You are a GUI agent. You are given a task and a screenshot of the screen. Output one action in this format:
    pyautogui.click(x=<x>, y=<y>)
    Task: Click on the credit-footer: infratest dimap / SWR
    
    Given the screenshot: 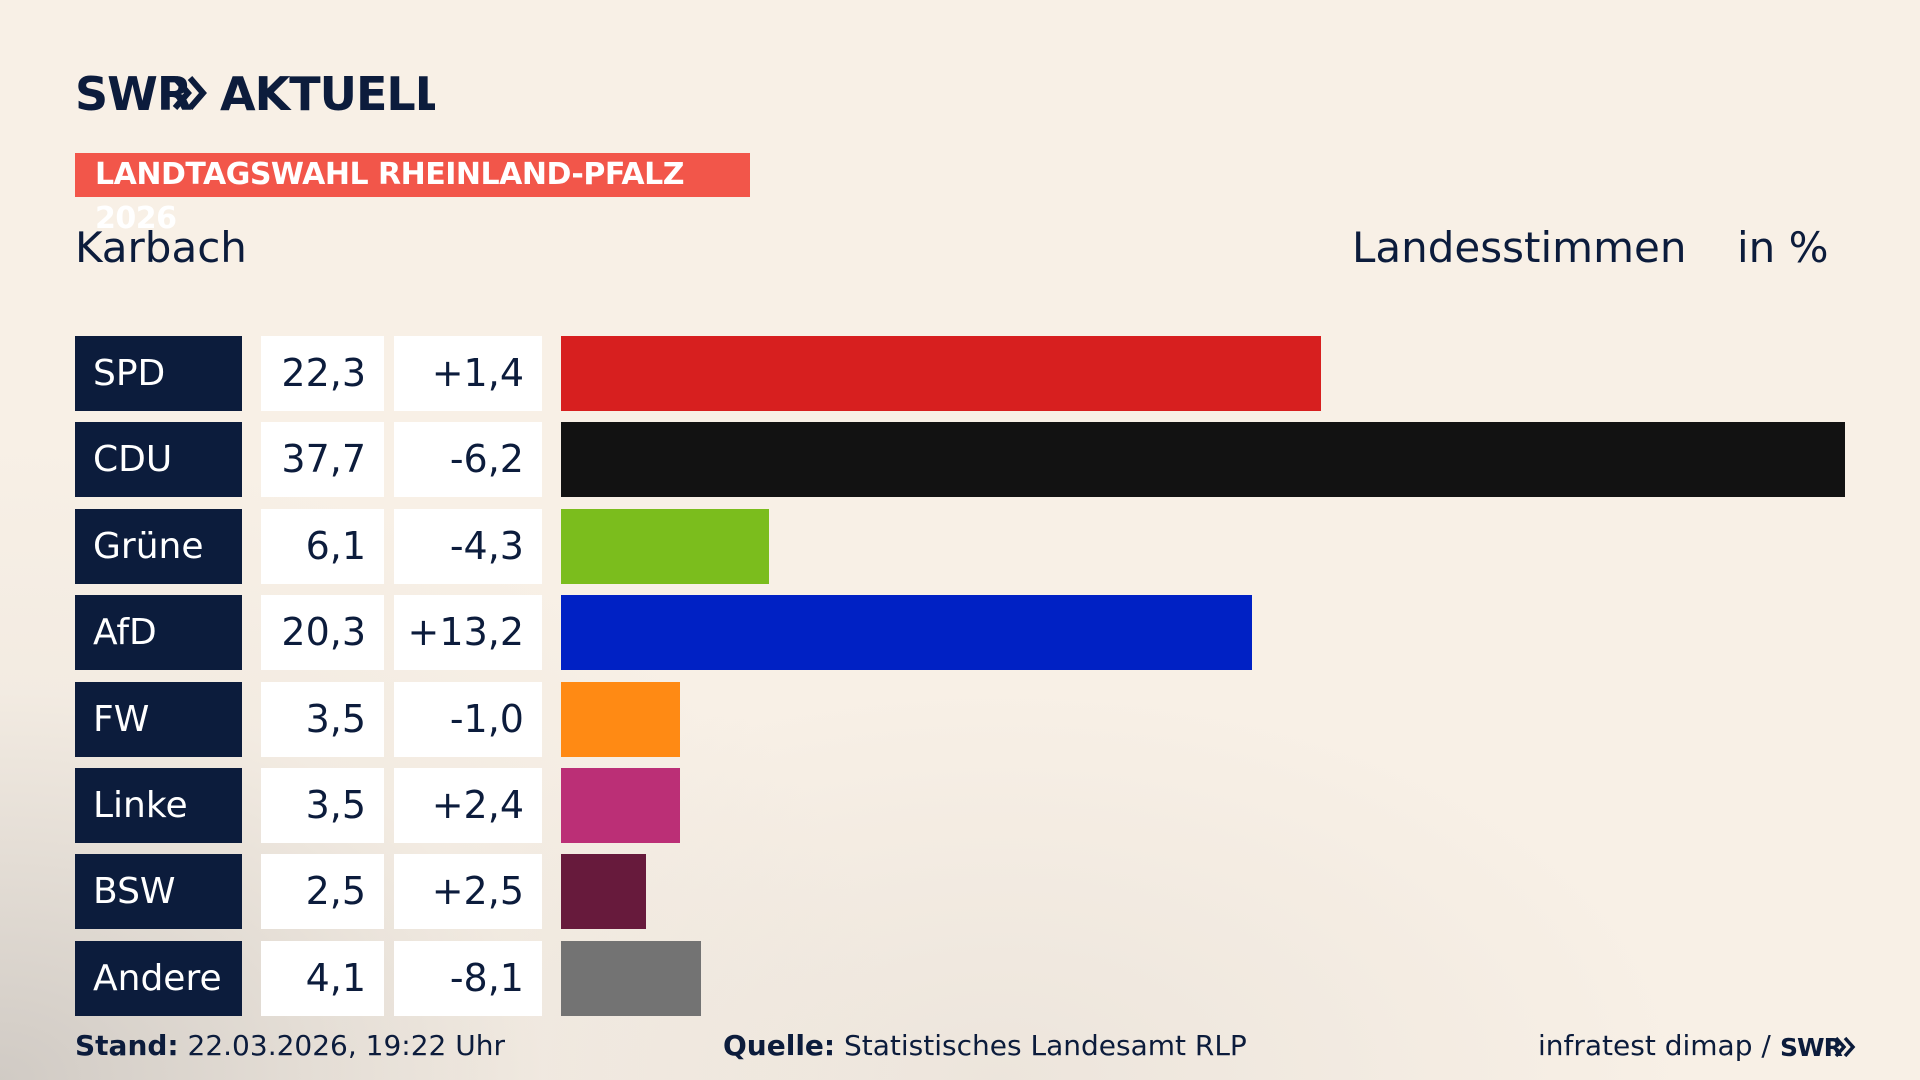 What is the action you would take?
    pyautogui.click(x=1699, y=1046)
    